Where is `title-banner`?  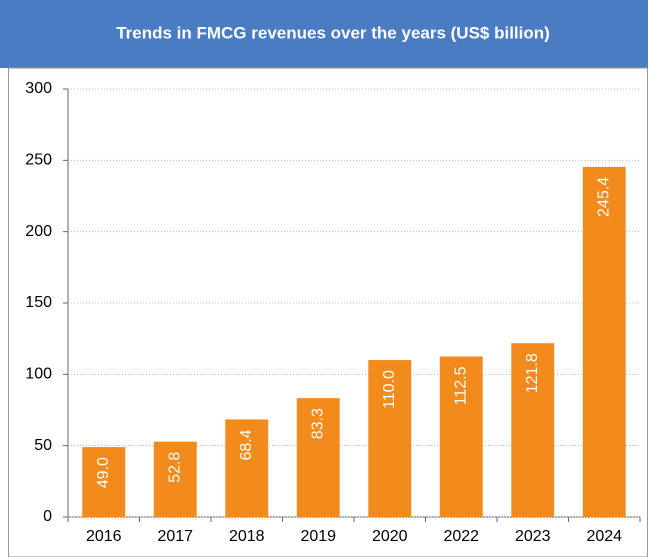 title-banner is located at coordinates (324, 34).